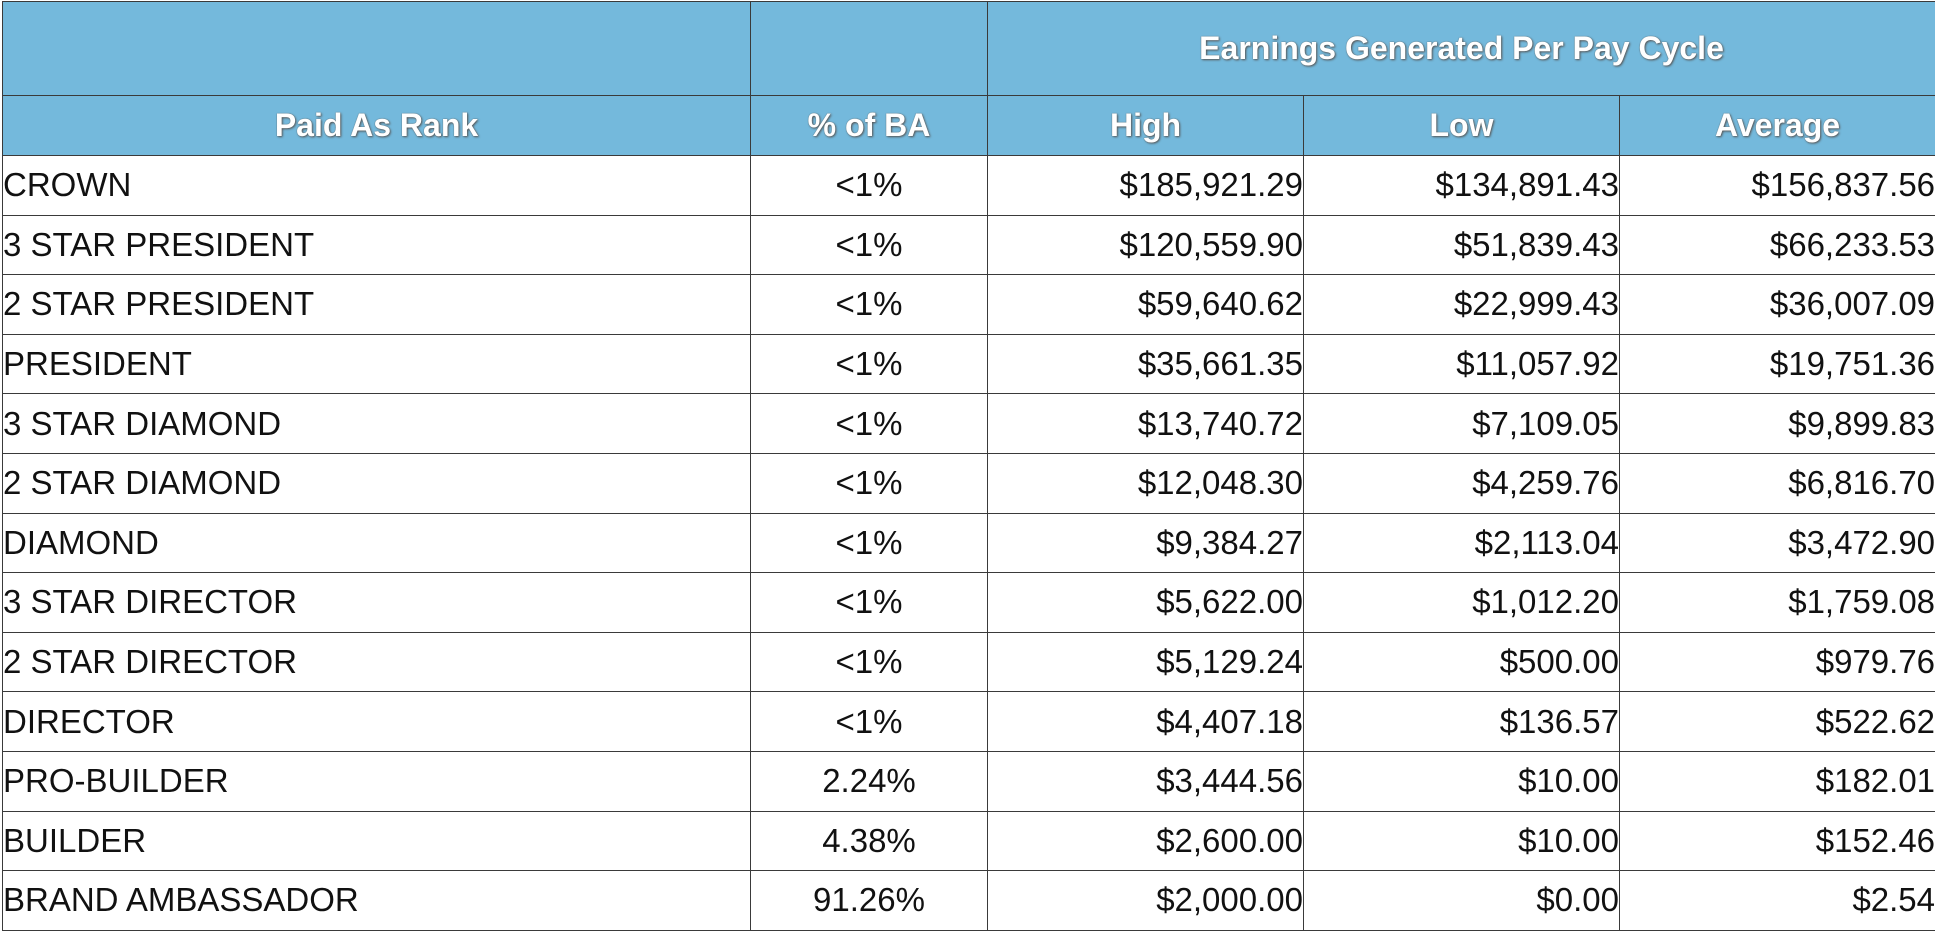 This screenshot has width=1935, height=943. Describe the element at coordinates (376, 125) in the screenshot. I see `column-header-rank: Paid As Rank` at that location.